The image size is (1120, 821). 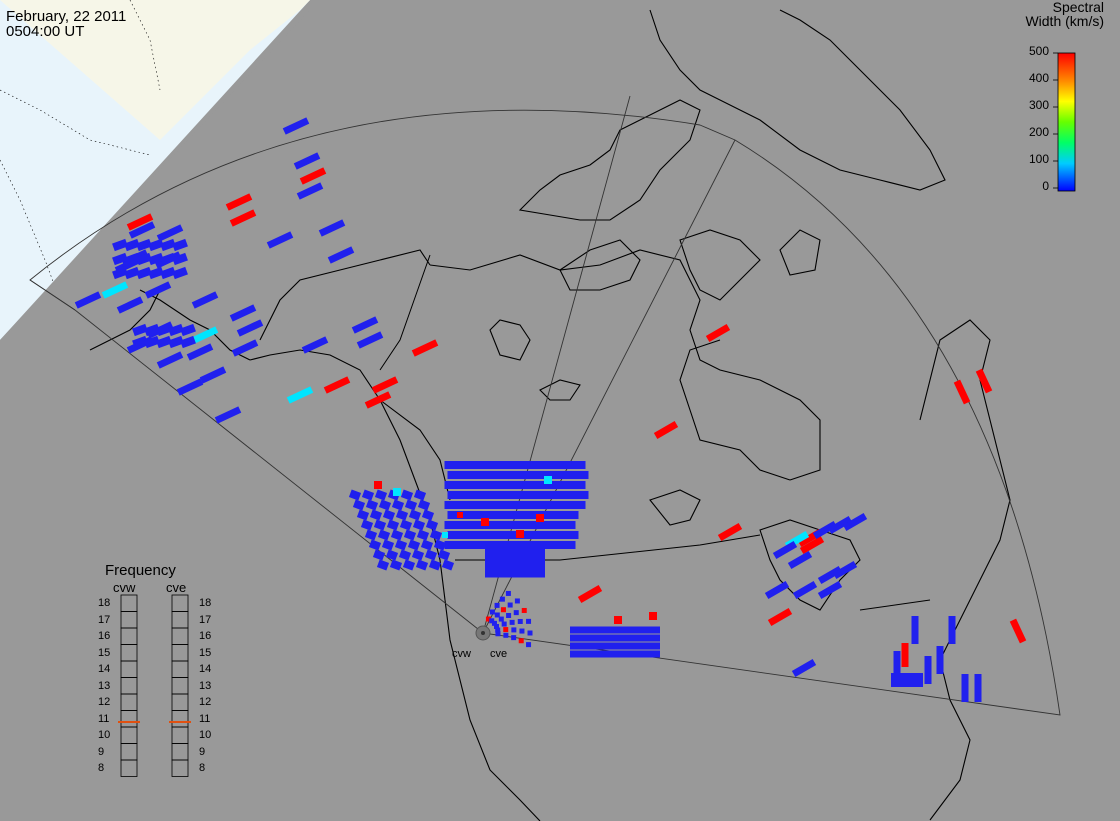 What do you see at coordinates (140, 570) in the screenshot?
I see `frequency-title: Frequency` at bounding box center [140, 570].